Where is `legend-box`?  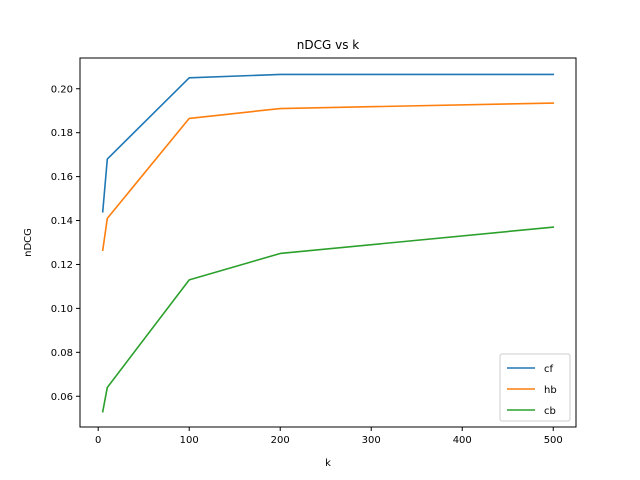 legend-box is located at coordinates (535, 387).